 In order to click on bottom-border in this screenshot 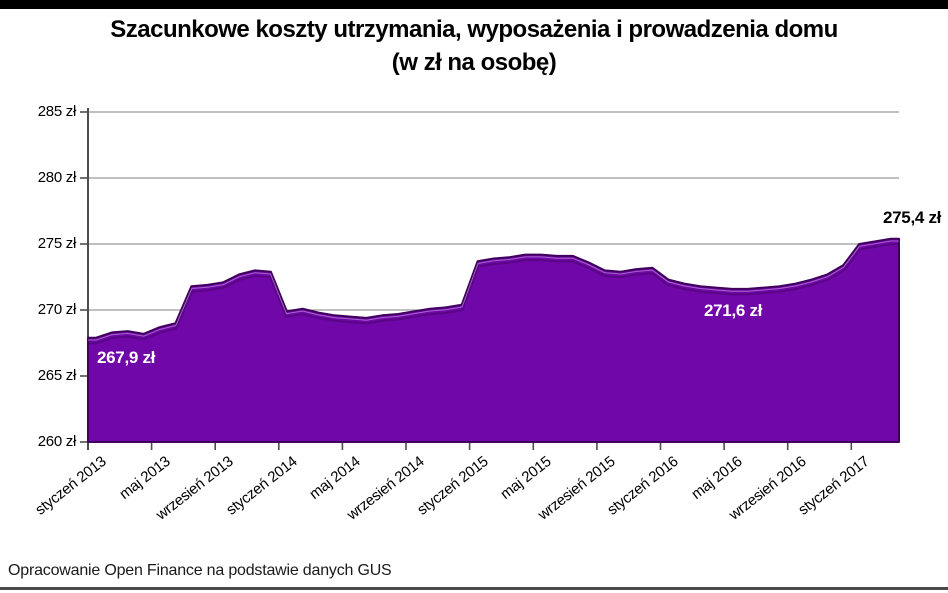, I will do `click(474, 588)`.